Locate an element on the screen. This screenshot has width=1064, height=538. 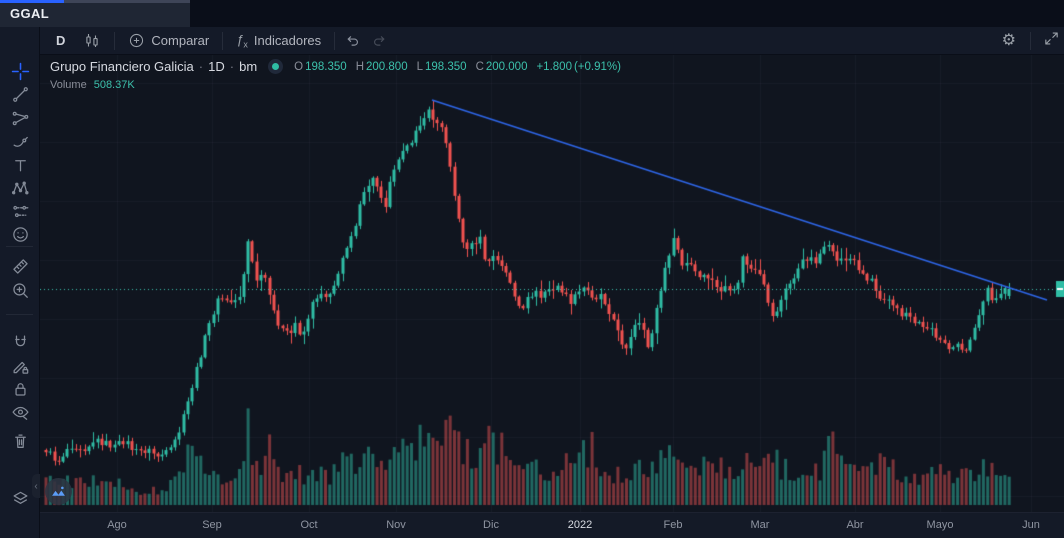
candles-icon is located at coordinates (92, 40).